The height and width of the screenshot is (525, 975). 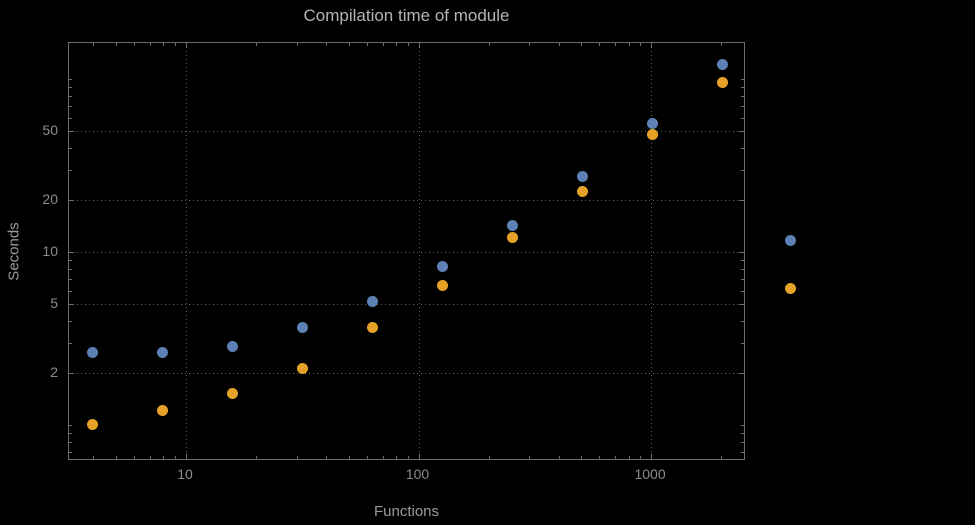 What do you see at coordinates (54, 303) in the screenshot?
I see `y-tick-label: 5` at bounding box center [54, 303].